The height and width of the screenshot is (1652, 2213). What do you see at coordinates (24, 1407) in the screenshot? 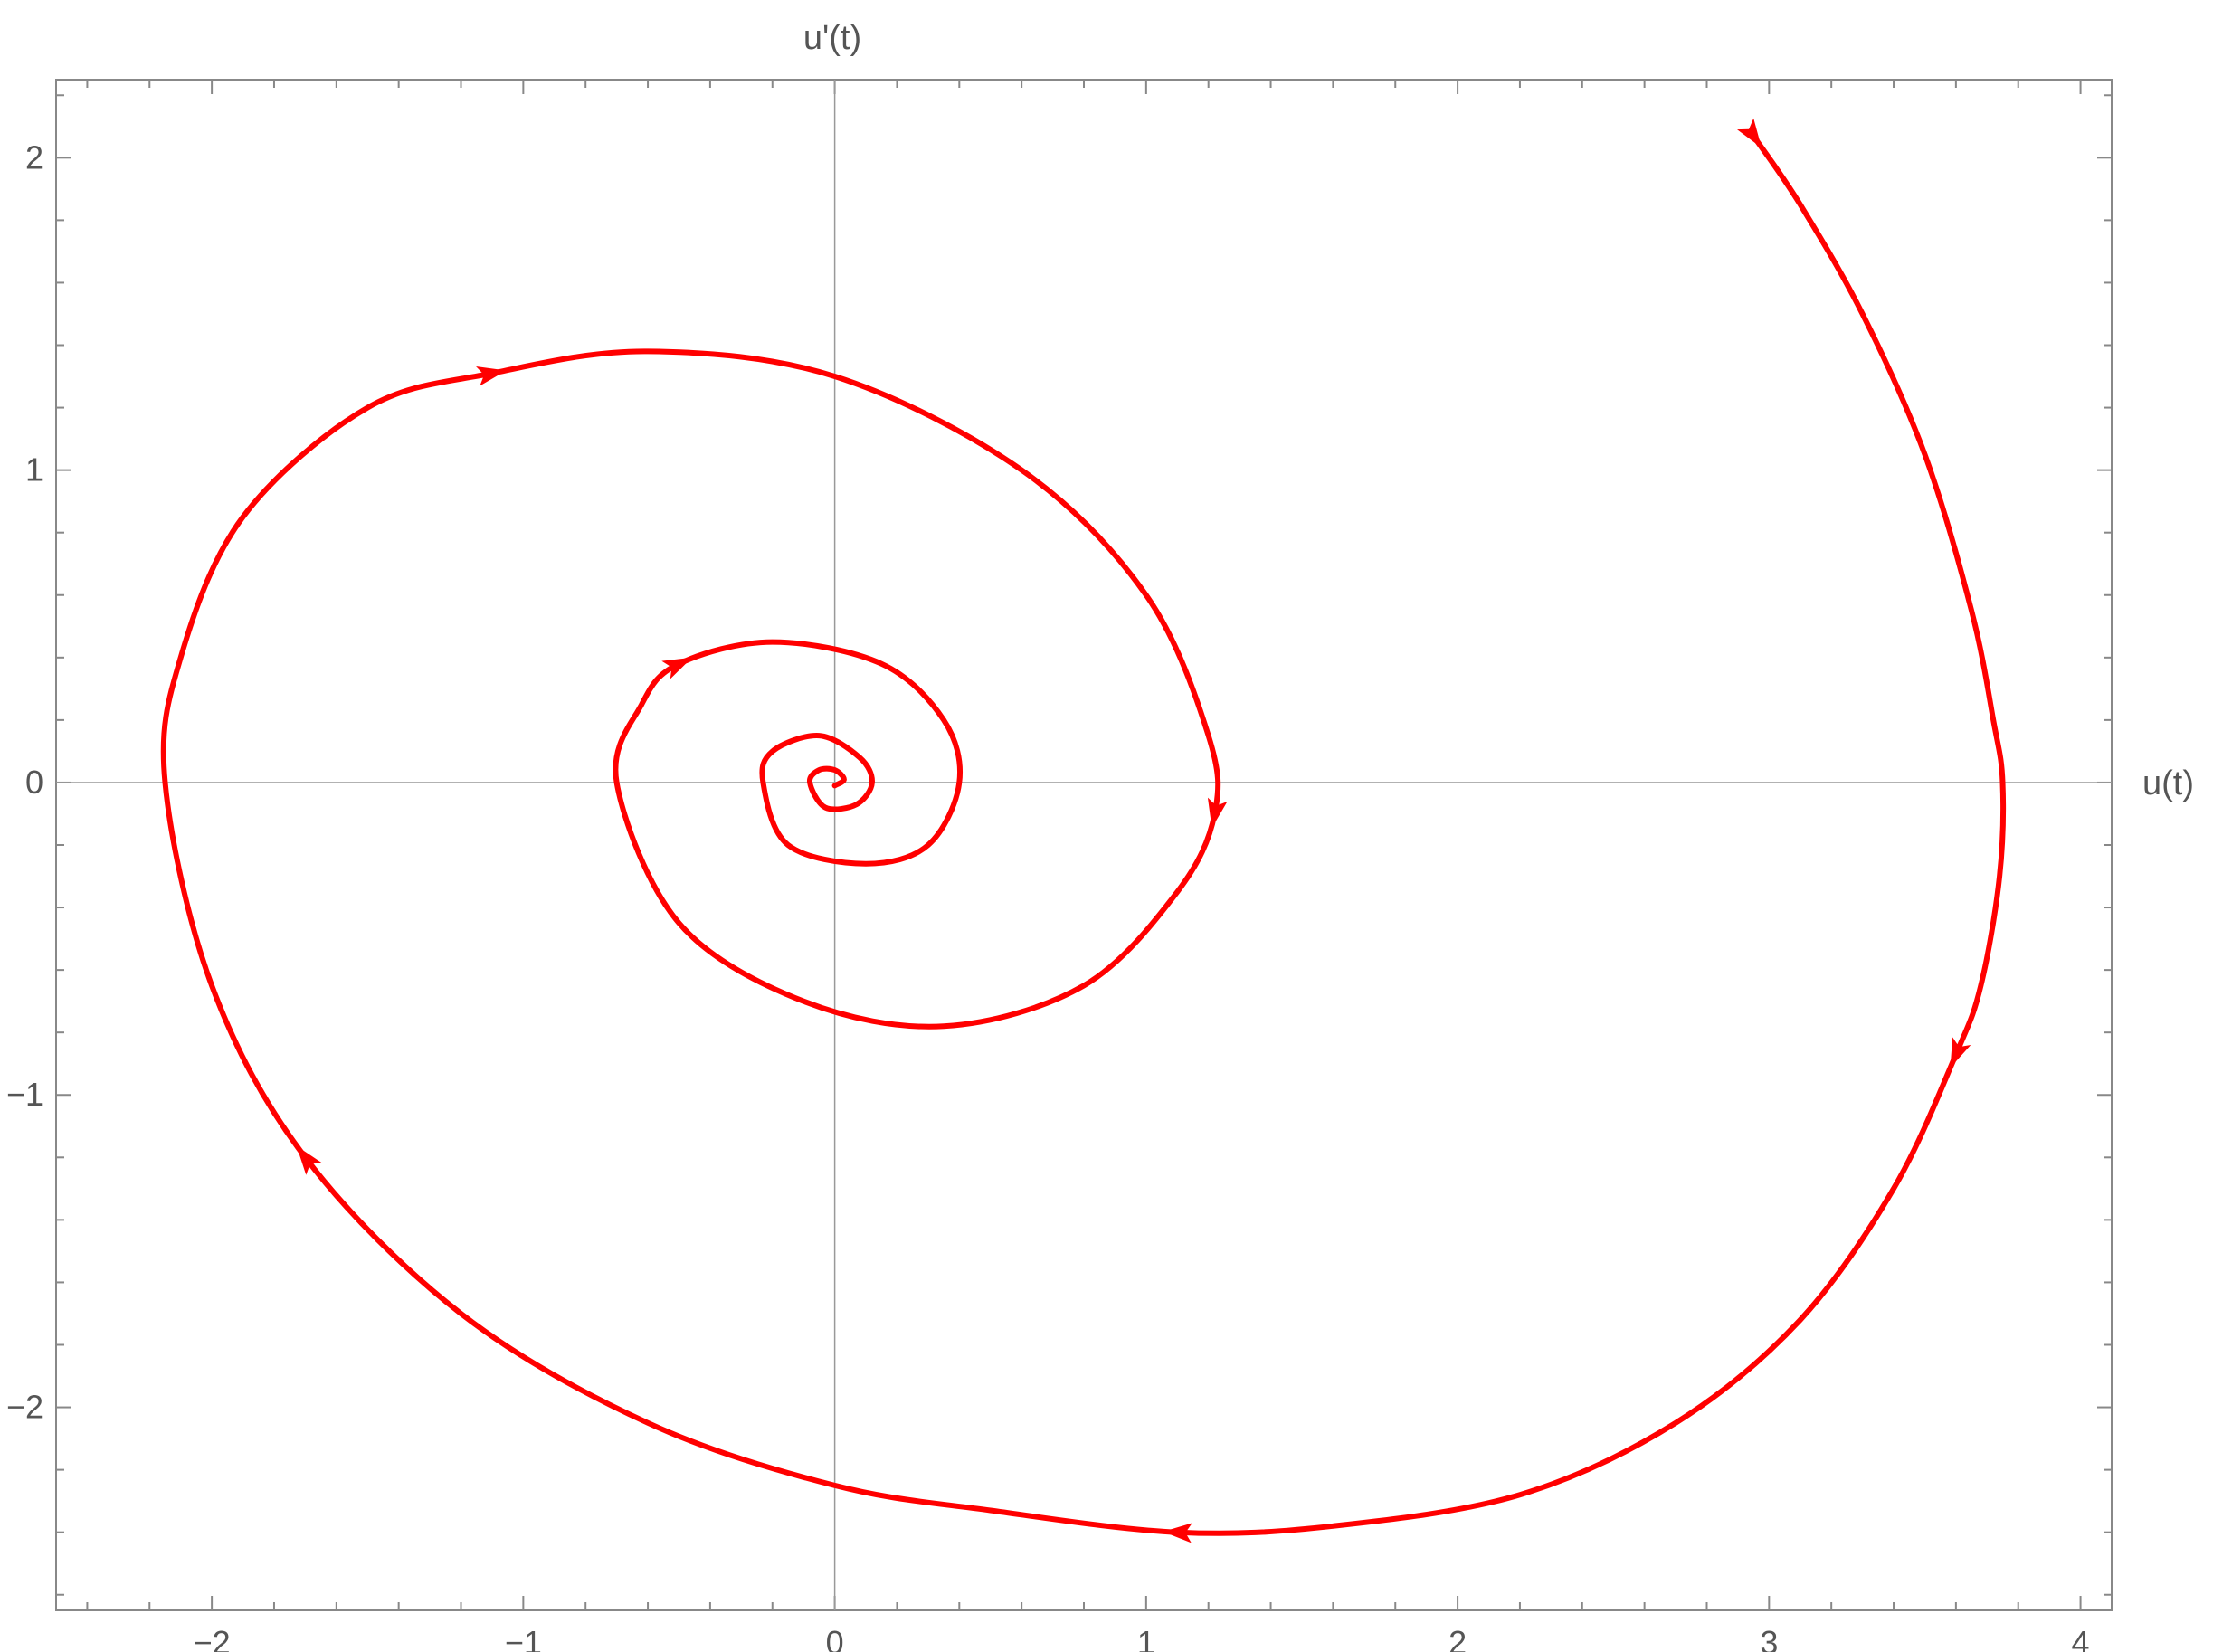
I see `y-tick-label: −2` at bounding box center [24, 1407].